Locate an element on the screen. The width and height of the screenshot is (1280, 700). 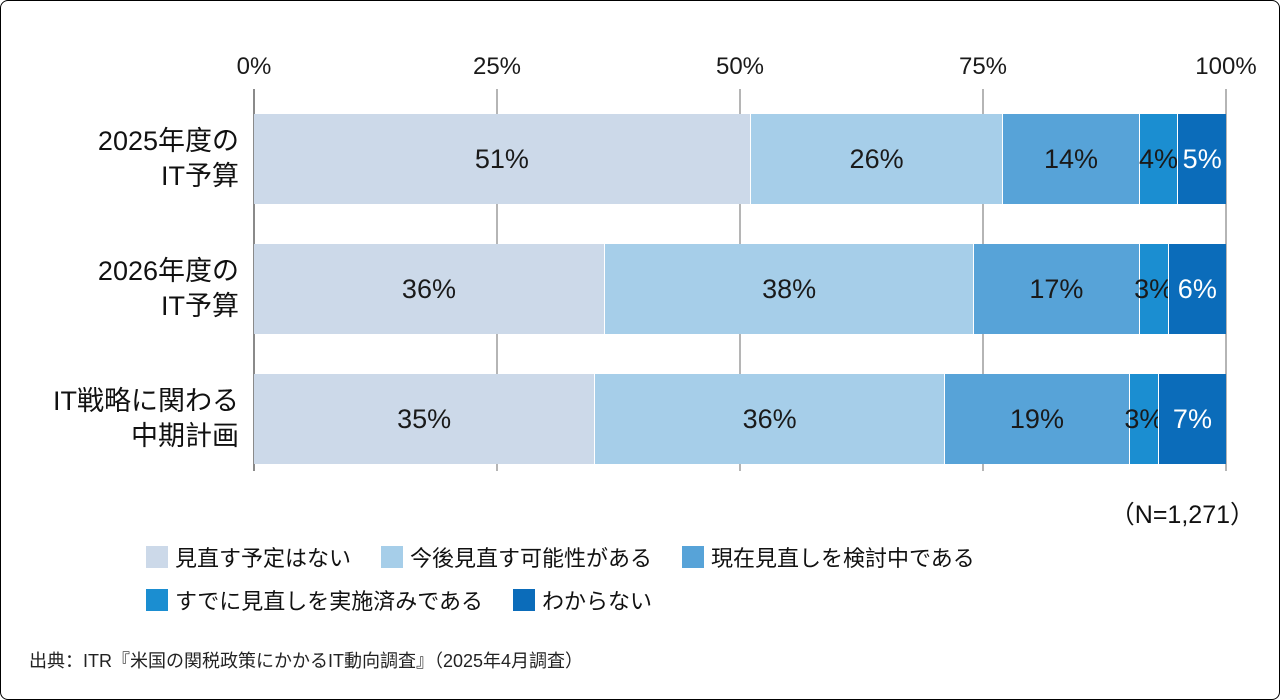
legend-label: わからない is located at coordinates (597, 601).